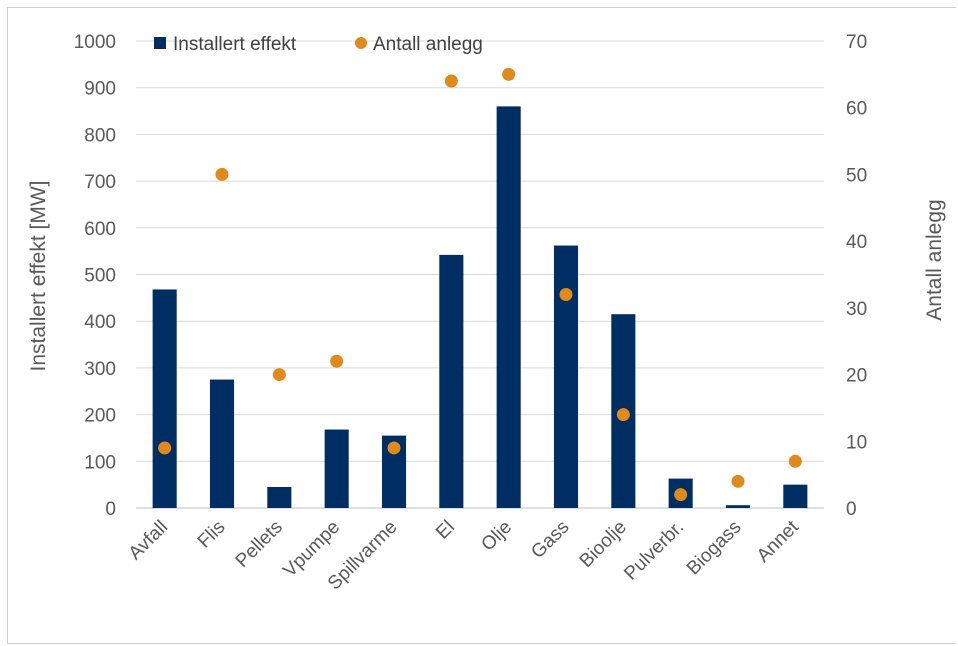 The width and height of the screenshot is (958, 646). I want to click on x-tick-label: Annet, so click(778, 541).